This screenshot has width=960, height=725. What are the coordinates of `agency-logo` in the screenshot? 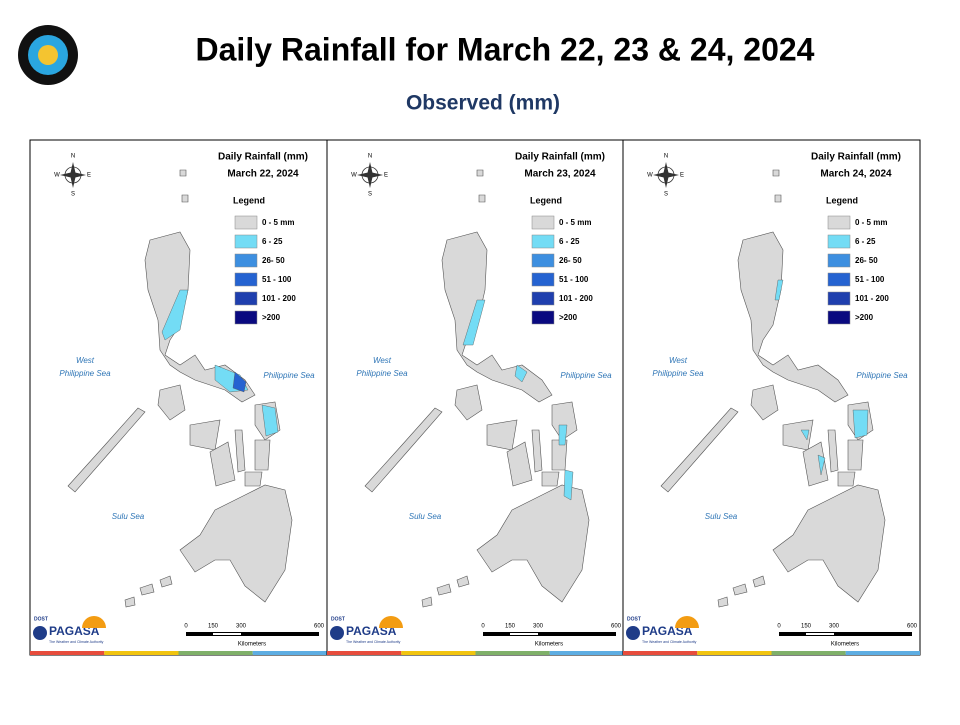 It's located at (337, 633).